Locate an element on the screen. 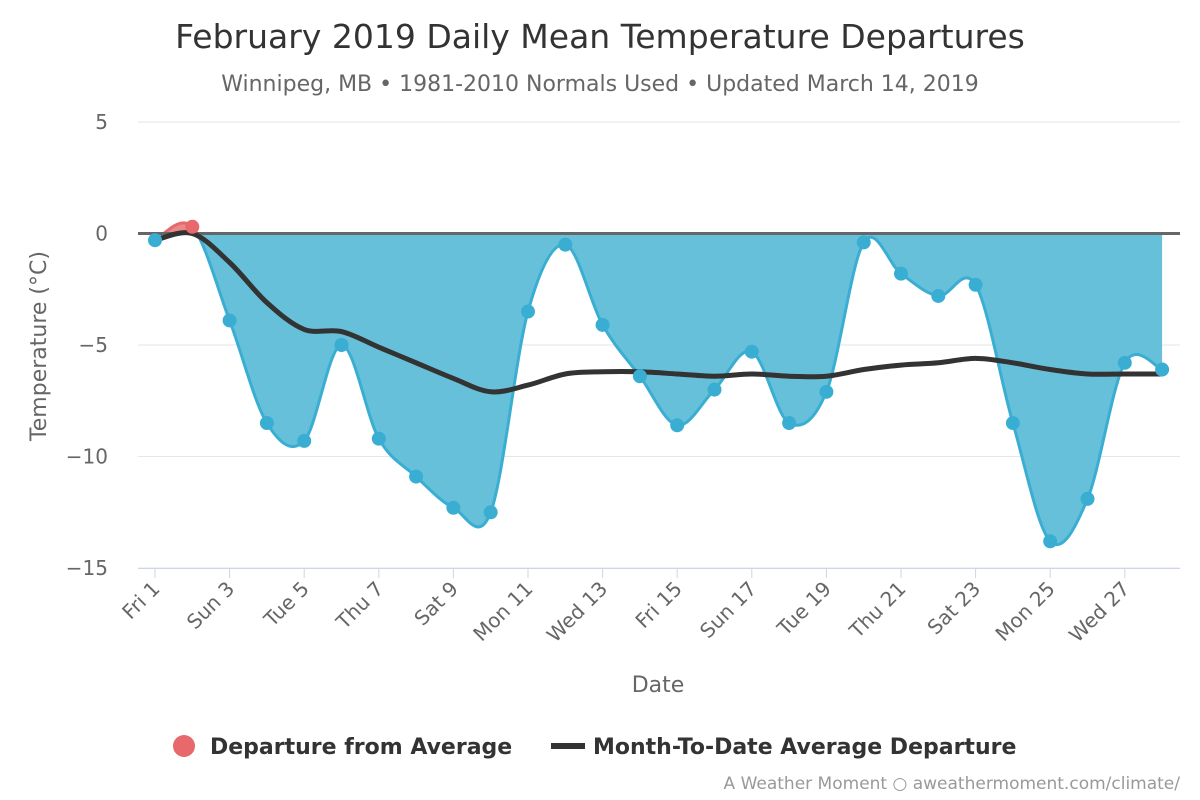  legend-item-mtd: Month-To-Date Average Departure is located at coordinates (783, 747).